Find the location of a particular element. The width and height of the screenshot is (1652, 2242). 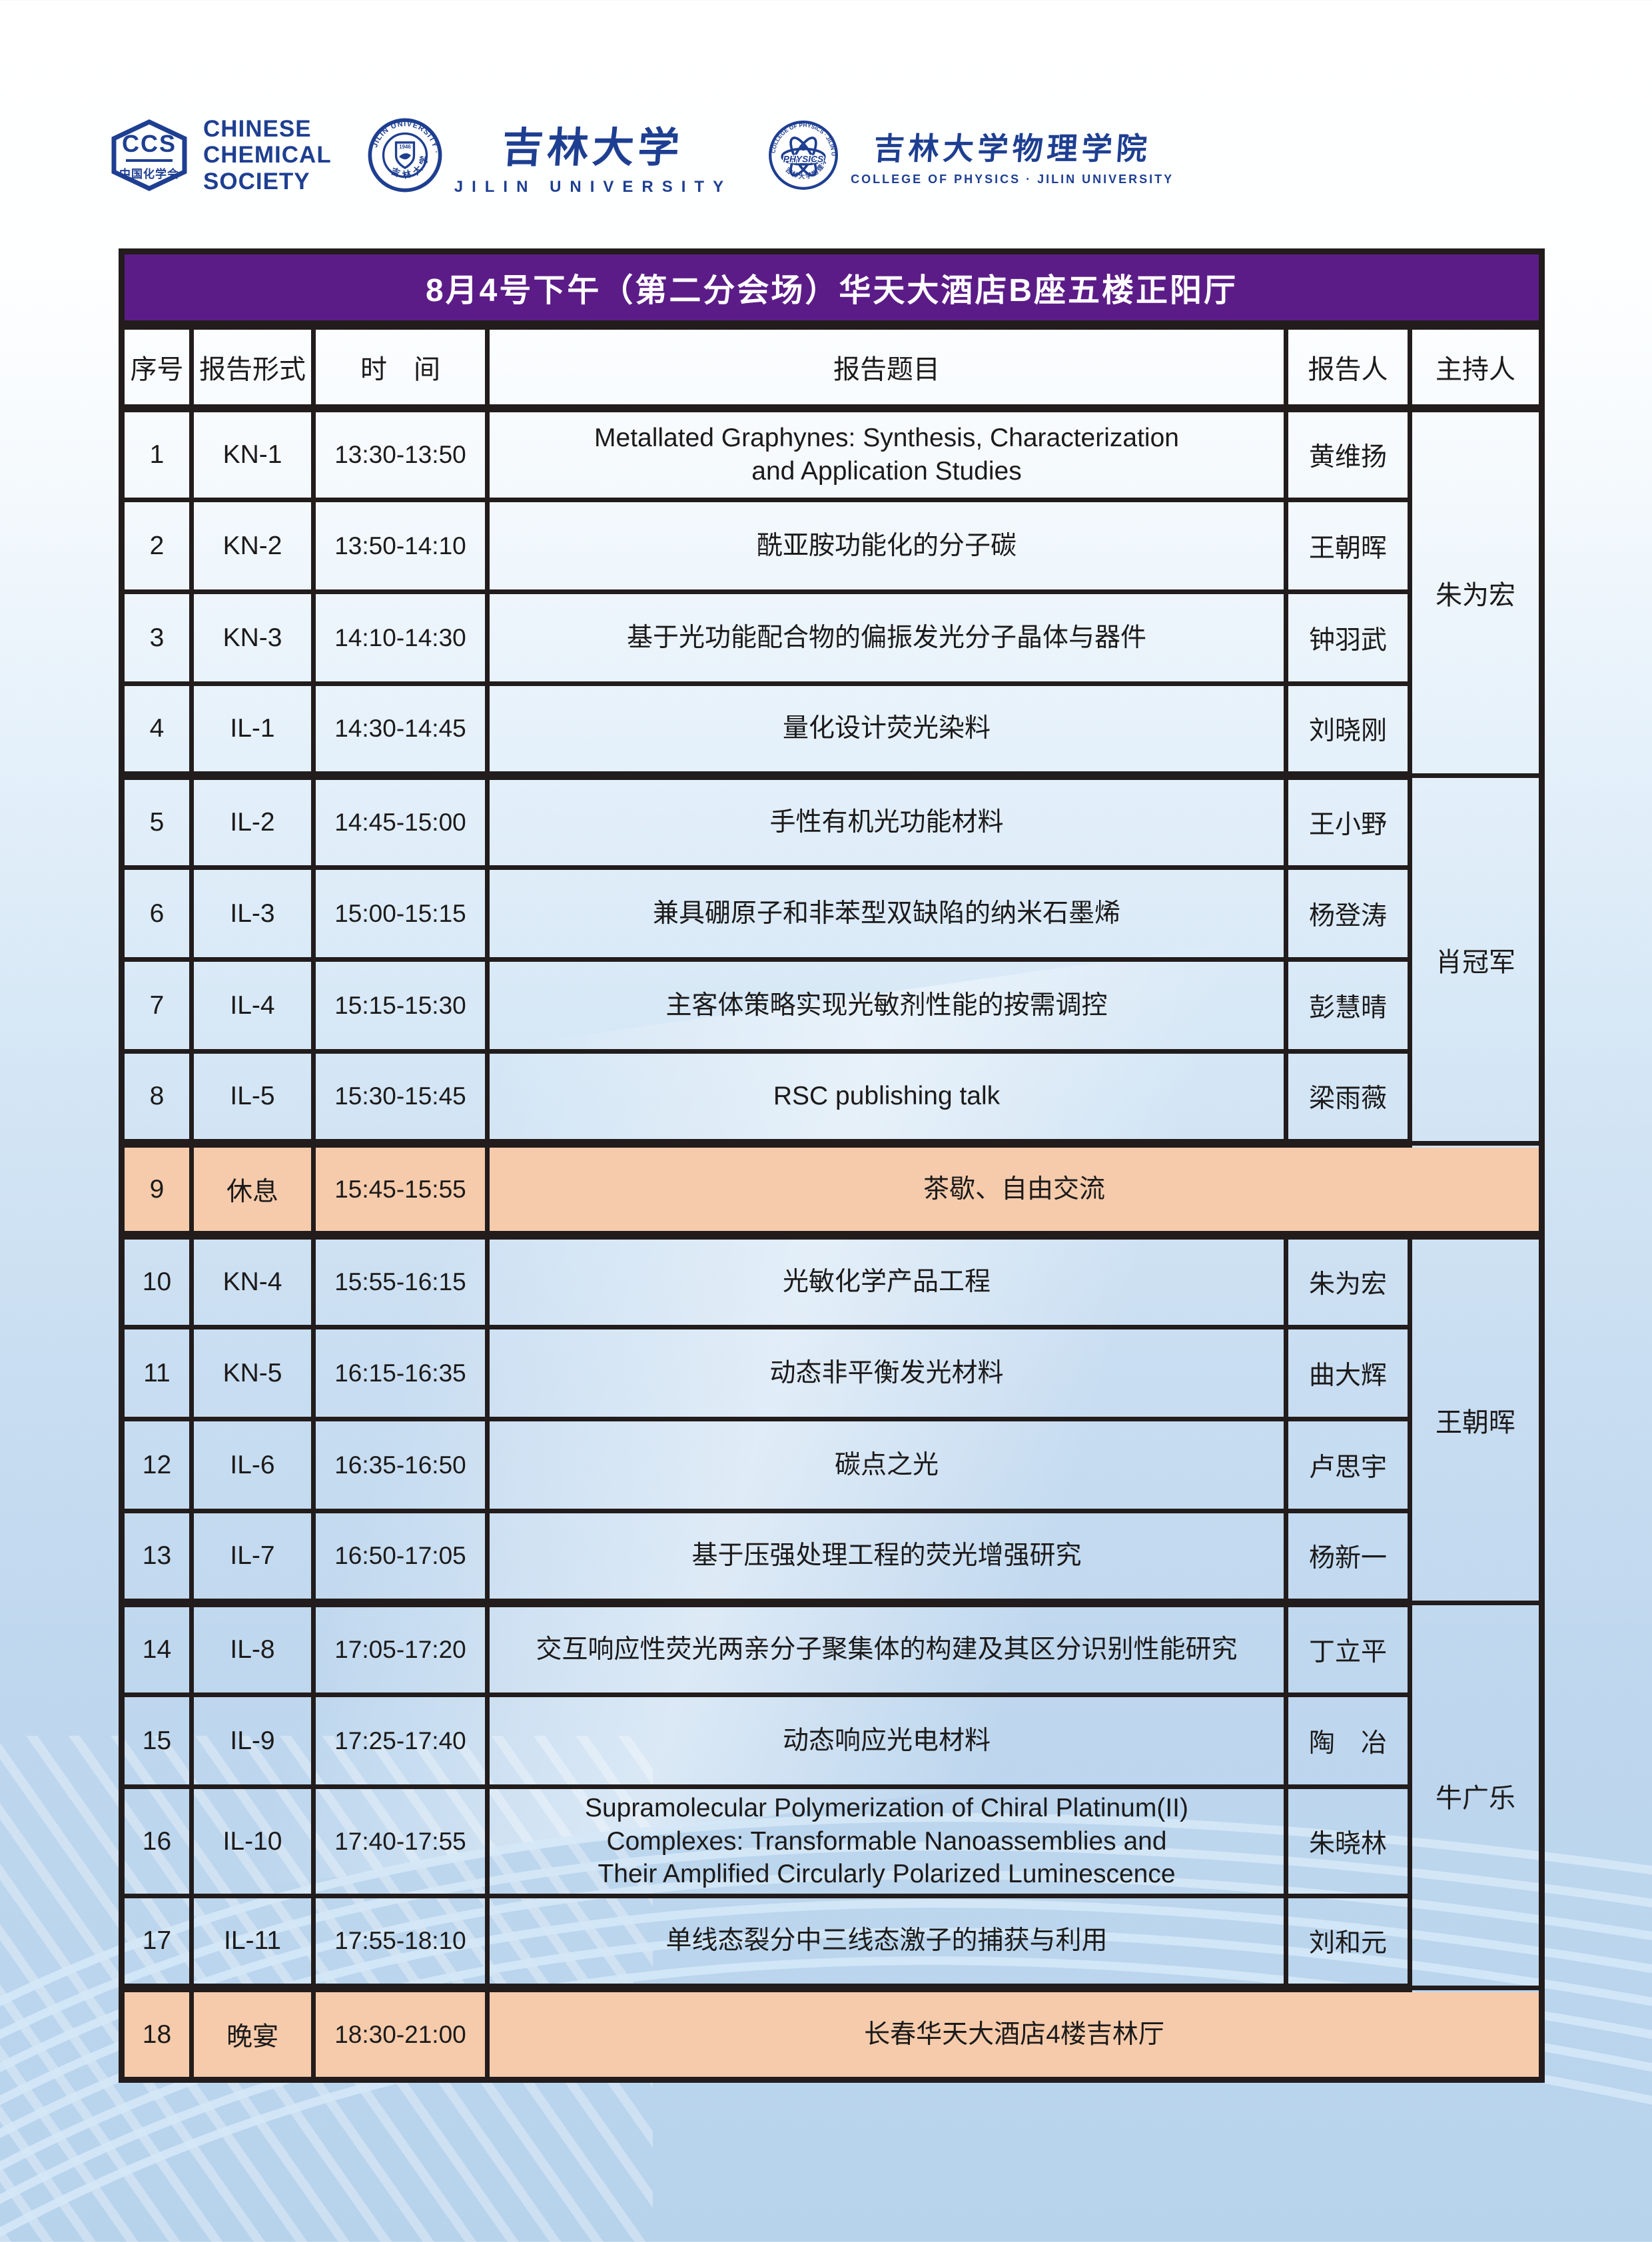

ccs-hexagon: CCS 中国化学会 is located at coordinates (149, 155).